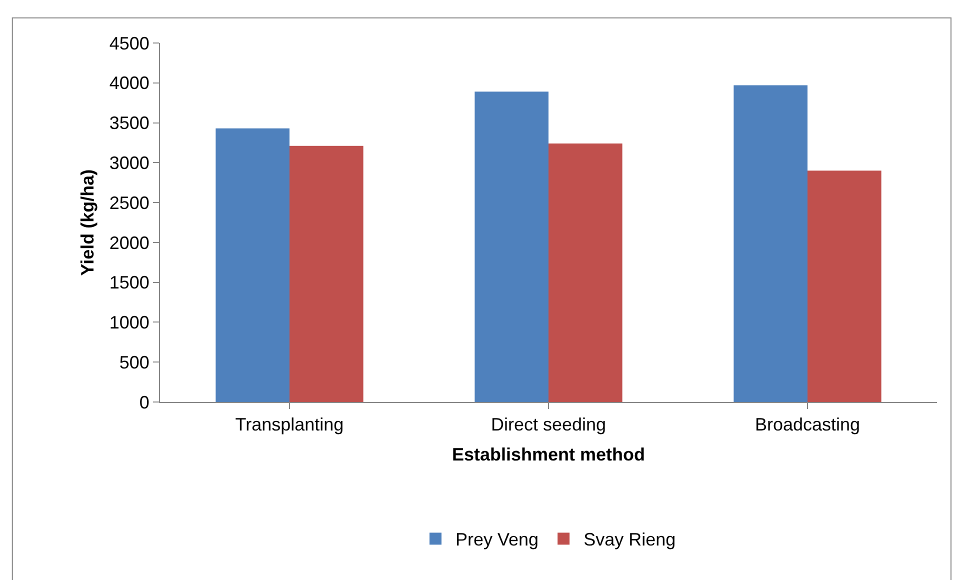 Image resolution: width=955 pixels, height=580 pixels. I want to click on y-tick-label: 2000, so click(129, 242).